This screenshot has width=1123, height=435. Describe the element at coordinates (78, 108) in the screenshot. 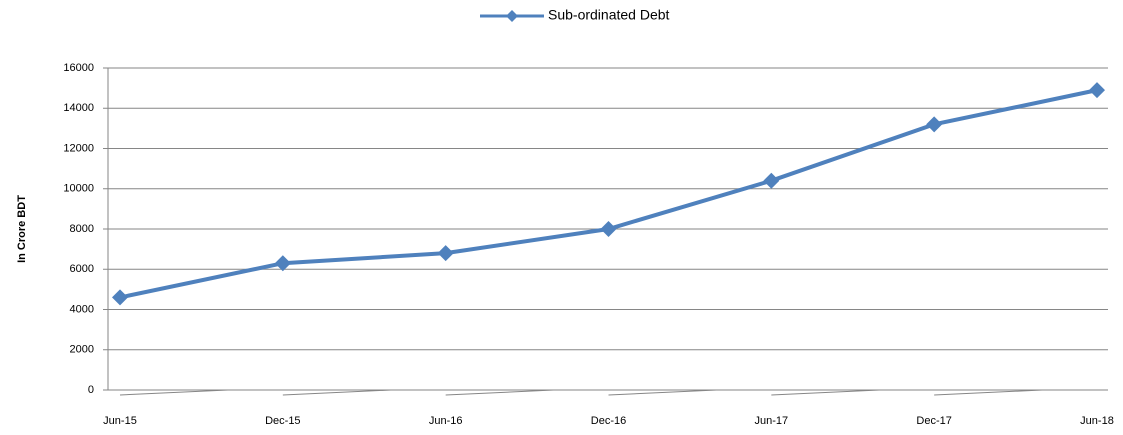

I see `y-tick-label: 14000` at that location.